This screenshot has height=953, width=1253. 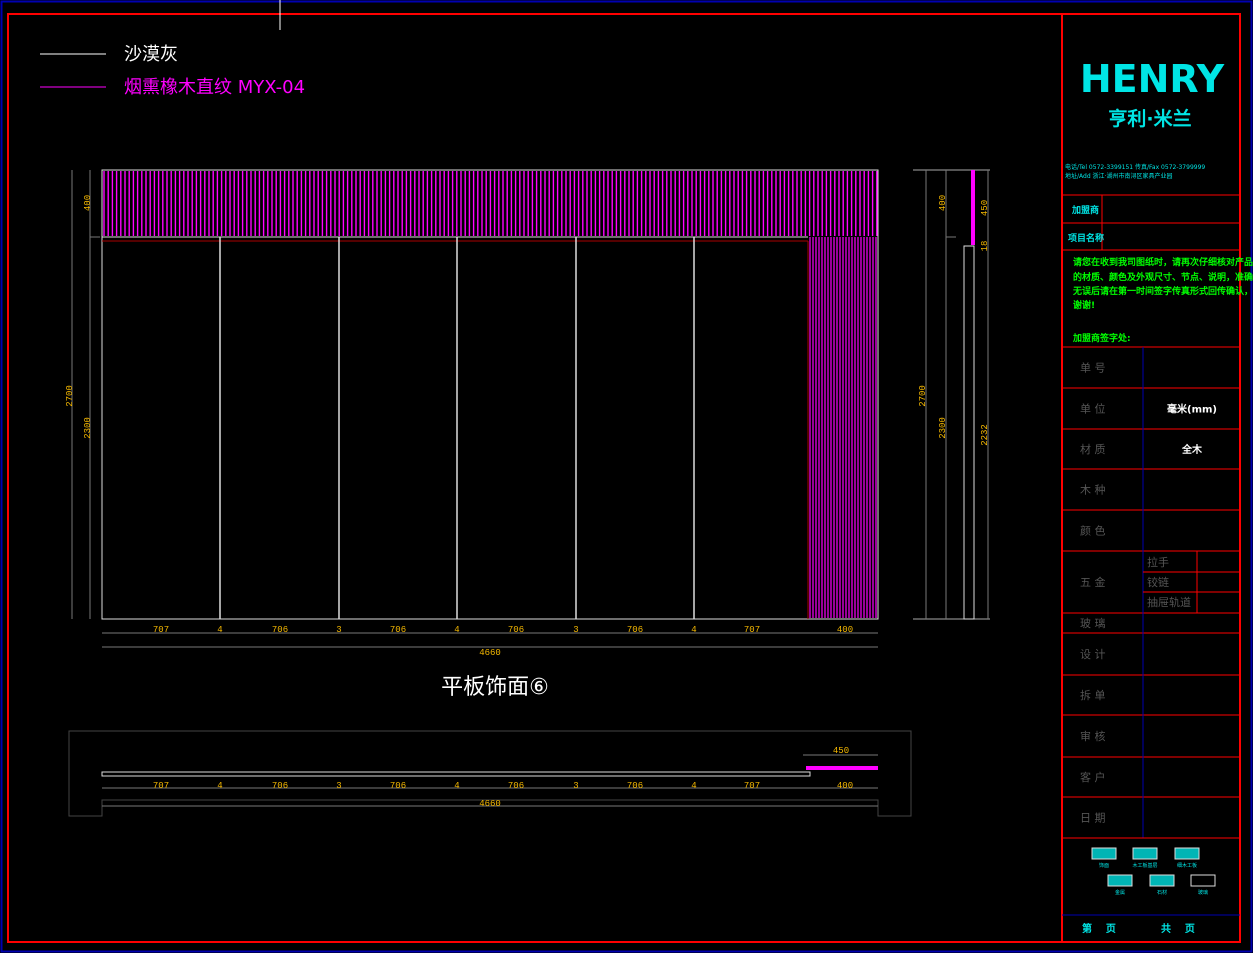 What do you see at coordinates (842, 768) in the screenshot?
I see `plan-veneer` at bounding box center [842, 768].